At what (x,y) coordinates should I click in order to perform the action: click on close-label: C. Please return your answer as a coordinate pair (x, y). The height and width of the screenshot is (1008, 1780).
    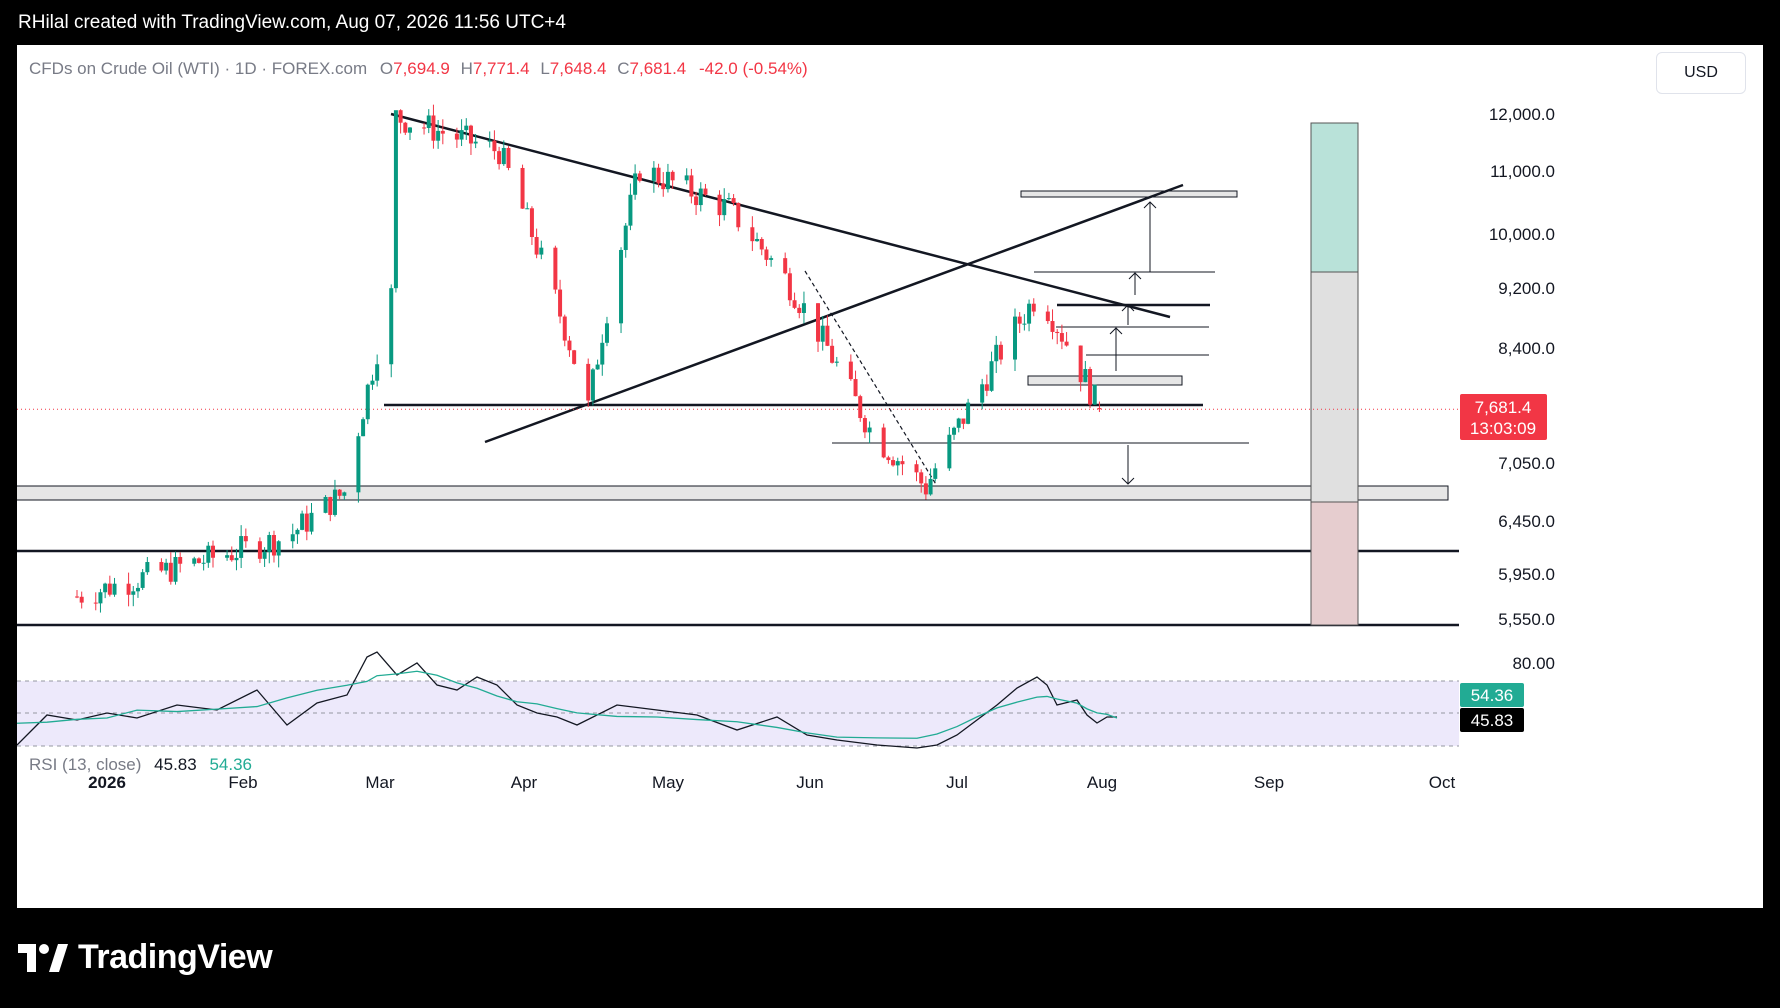
    Looking at the image, I should click on (623, 68).